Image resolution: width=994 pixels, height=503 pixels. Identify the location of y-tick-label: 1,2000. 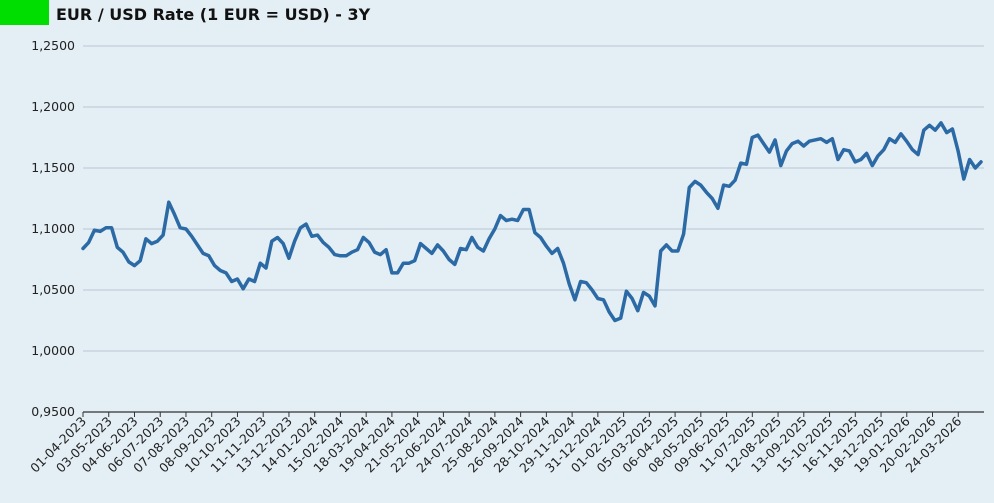
(53, 106).